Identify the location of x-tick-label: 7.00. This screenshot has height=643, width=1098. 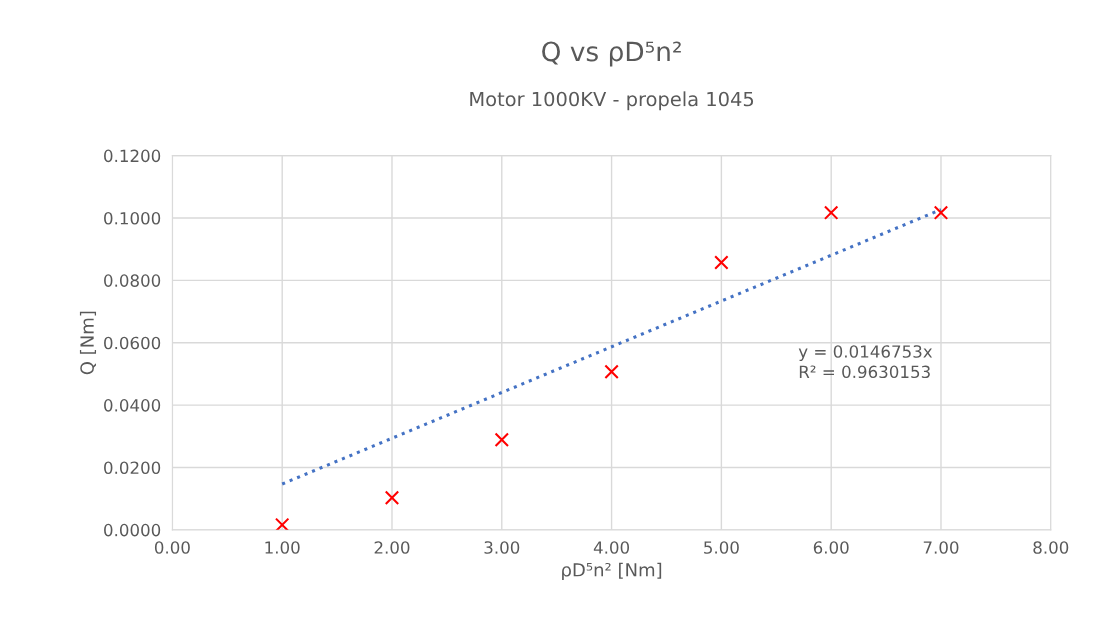
(941, 547).